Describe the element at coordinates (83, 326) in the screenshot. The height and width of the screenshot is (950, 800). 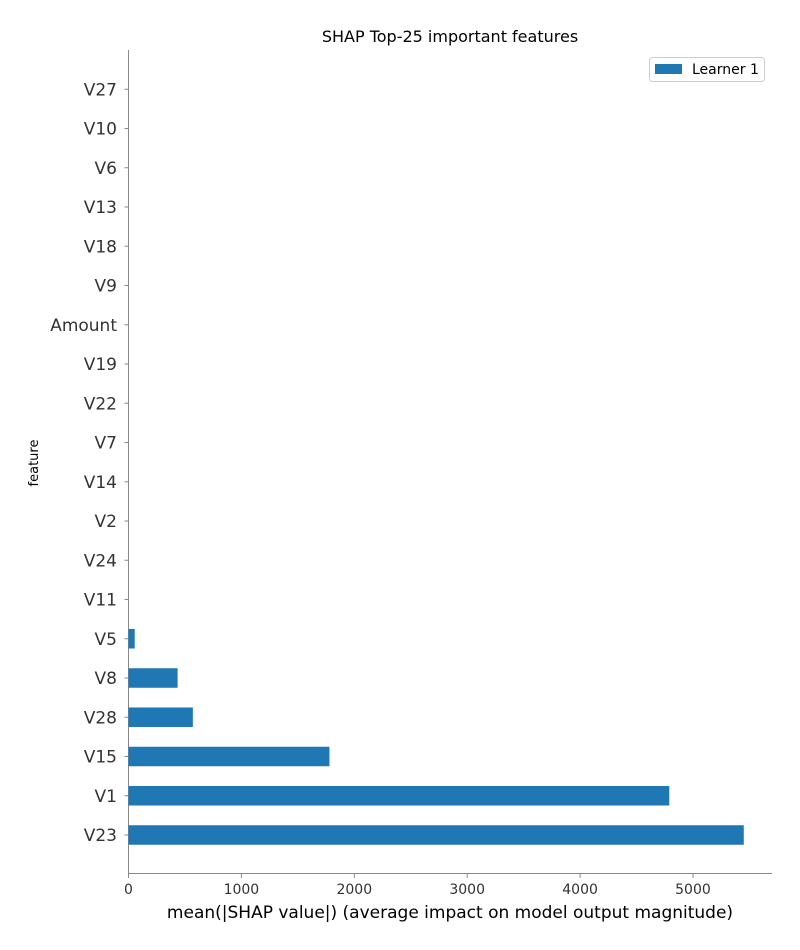
I see `y-tick-label: Amount` at that location.